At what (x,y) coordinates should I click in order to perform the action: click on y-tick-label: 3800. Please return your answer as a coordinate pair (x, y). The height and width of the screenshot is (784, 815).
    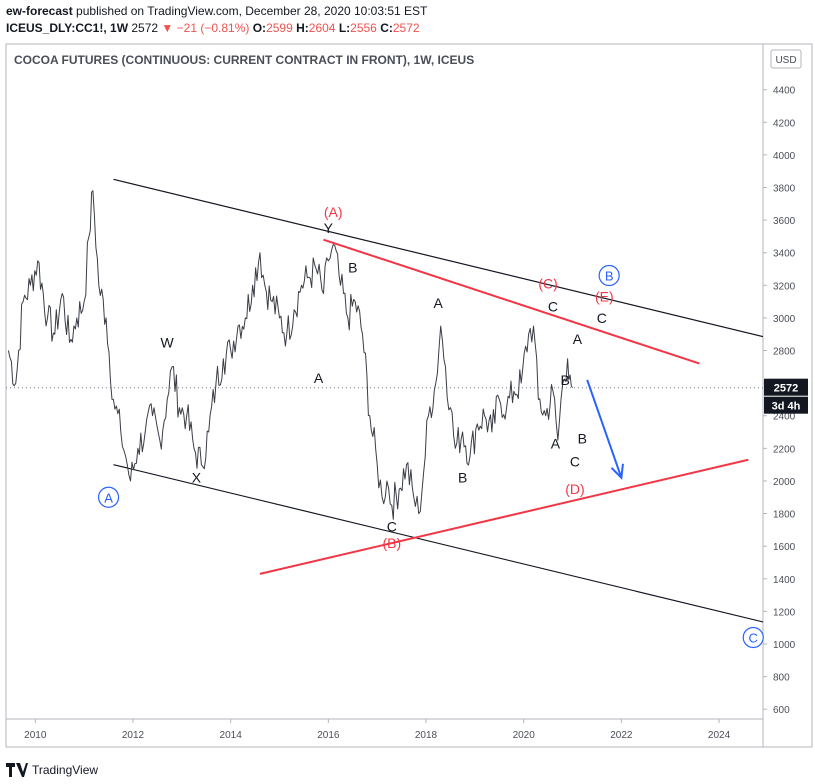
    Looking at the image, I should click on (784, 188).